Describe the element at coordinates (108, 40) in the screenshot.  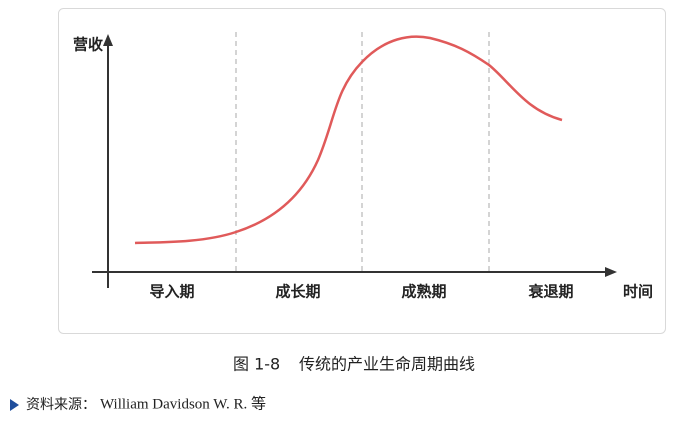
I see `y-arrow` at that location.